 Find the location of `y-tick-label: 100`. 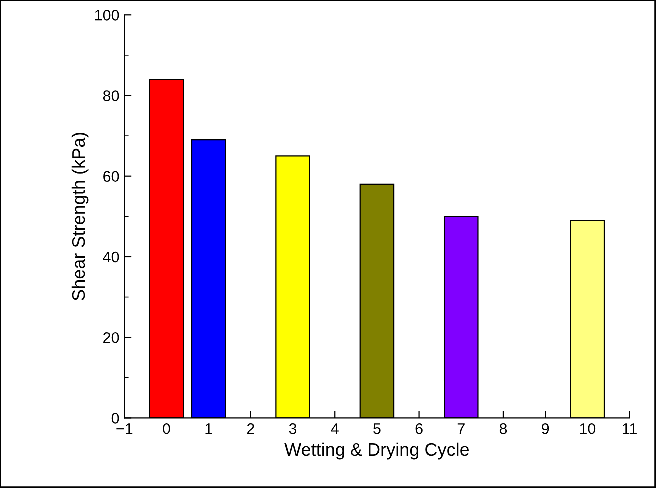

y-tick-label: 100 is located at coordinates (107, 15).